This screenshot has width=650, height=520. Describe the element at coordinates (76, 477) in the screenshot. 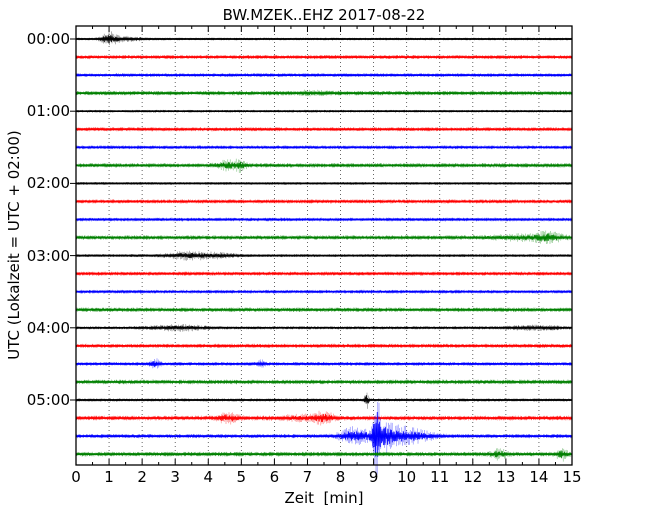

I see `x-tick-label: 0` at that location.